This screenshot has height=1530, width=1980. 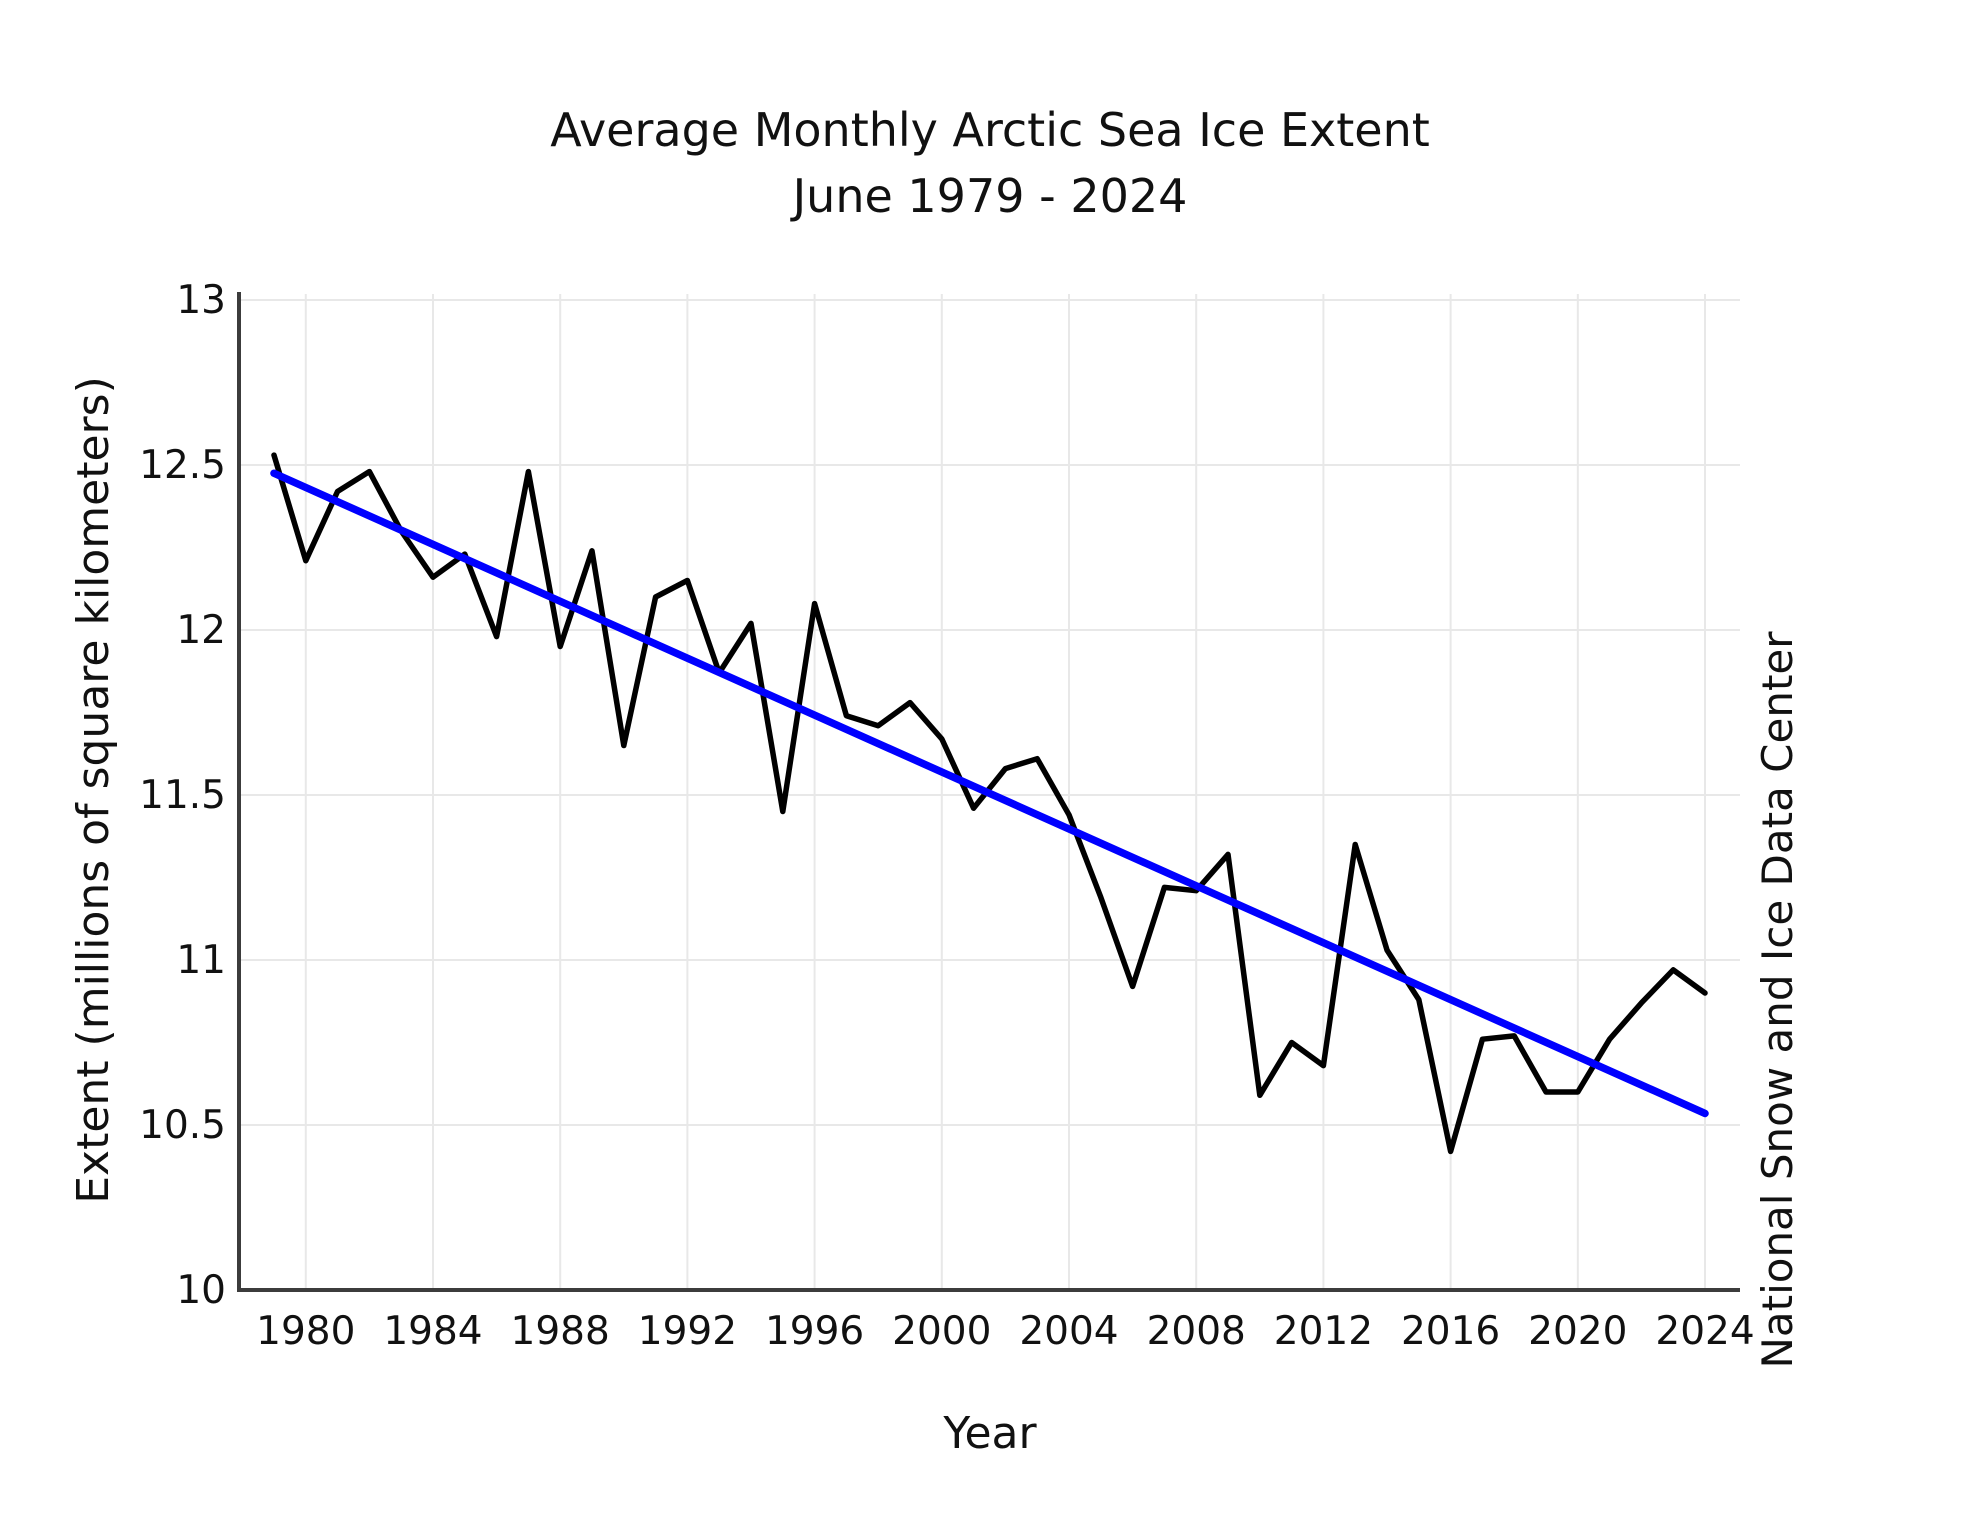 I want to click on x-tick-label: 2020, so click(x=1577, y=1331).